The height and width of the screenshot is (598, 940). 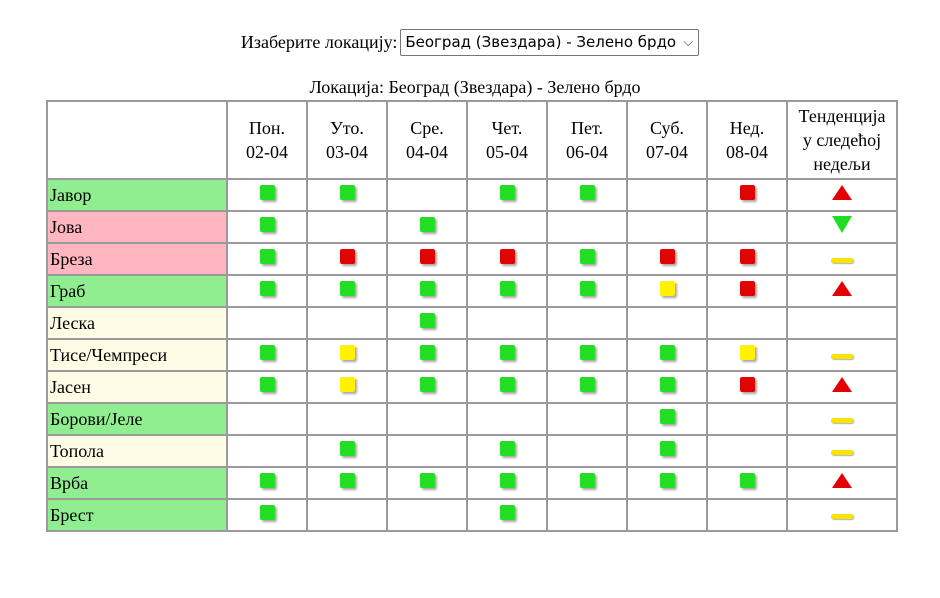 I want to click on day-header: Пет. 06-04, so click(x=587, y=140).